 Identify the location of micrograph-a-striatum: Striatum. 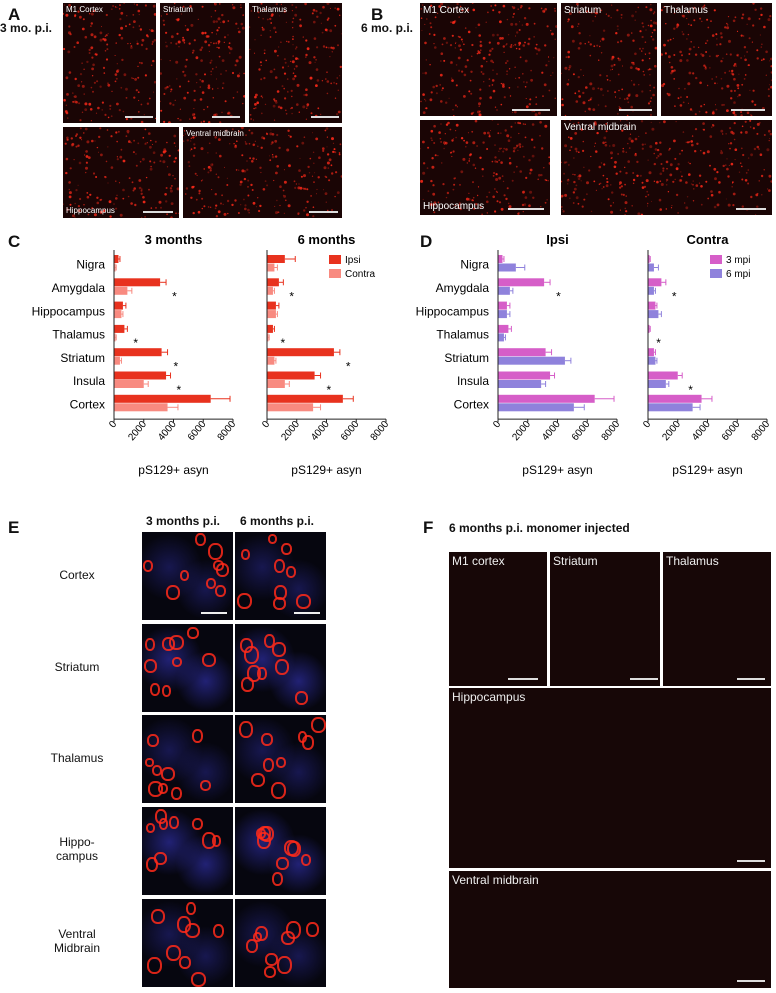
(202, 63).